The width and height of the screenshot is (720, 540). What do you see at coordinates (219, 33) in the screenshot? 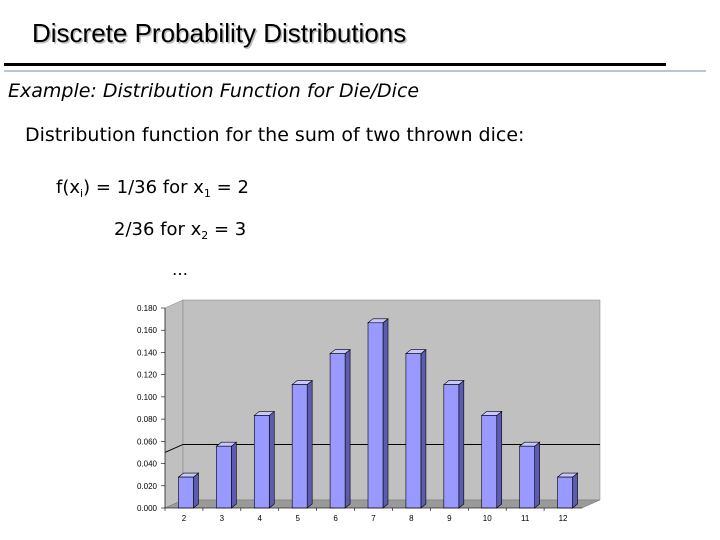
I see `slide-title: Discrete Probability Distributions` at bounding box center [219, 33].